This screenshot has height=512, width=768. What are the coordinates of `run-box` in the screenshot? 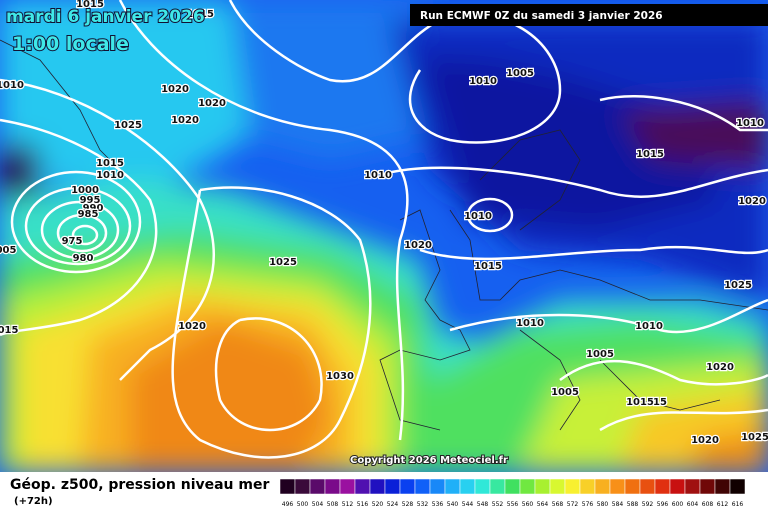 It's located at (589, 15).